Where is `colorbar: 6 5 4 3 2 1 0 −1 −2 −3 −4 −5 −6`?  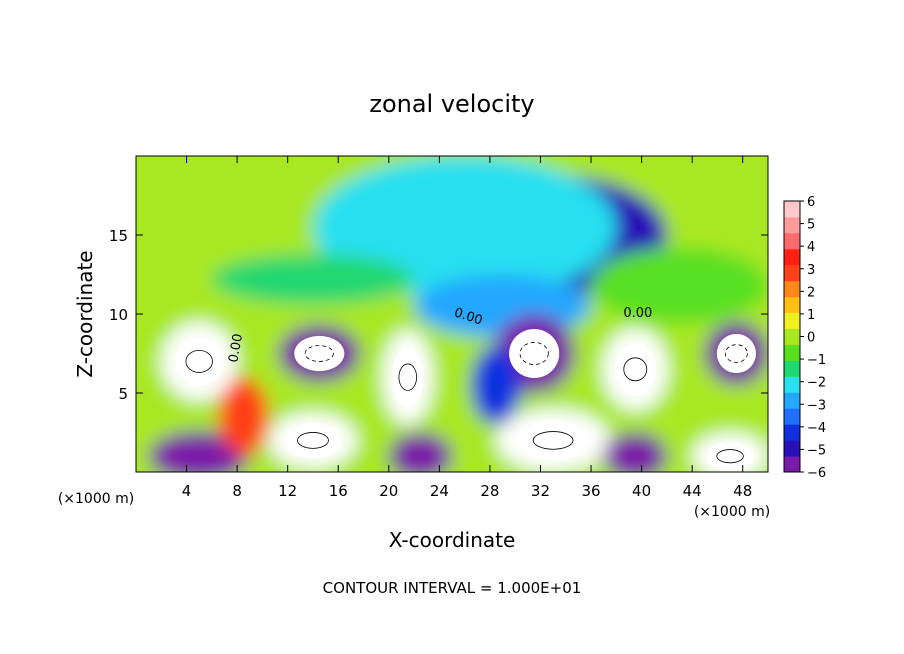 colorbar: 6 5 4 3 2 1 0 −1 −2 −3 −4 −5 −6 is located at coordinates (804, 338).